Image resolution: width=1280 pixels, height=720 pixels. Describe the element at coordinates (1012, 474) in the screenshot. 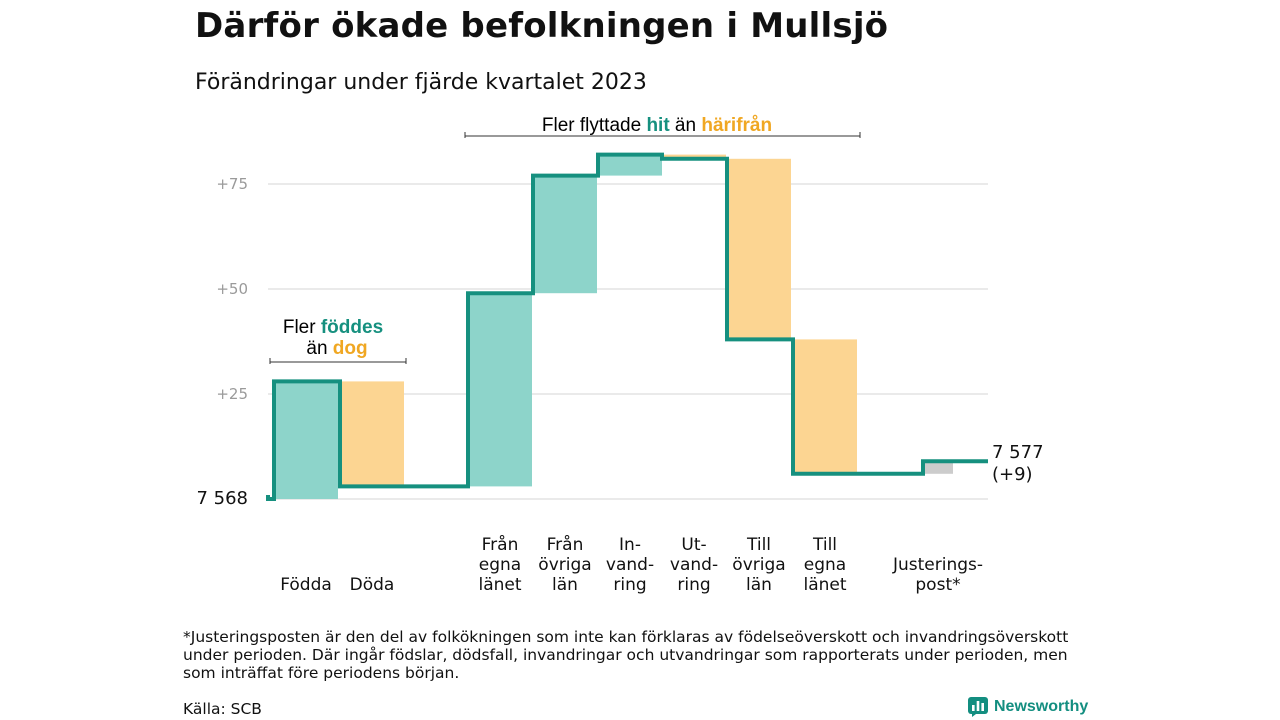

I see `end-change-label: (+9)` at that location.